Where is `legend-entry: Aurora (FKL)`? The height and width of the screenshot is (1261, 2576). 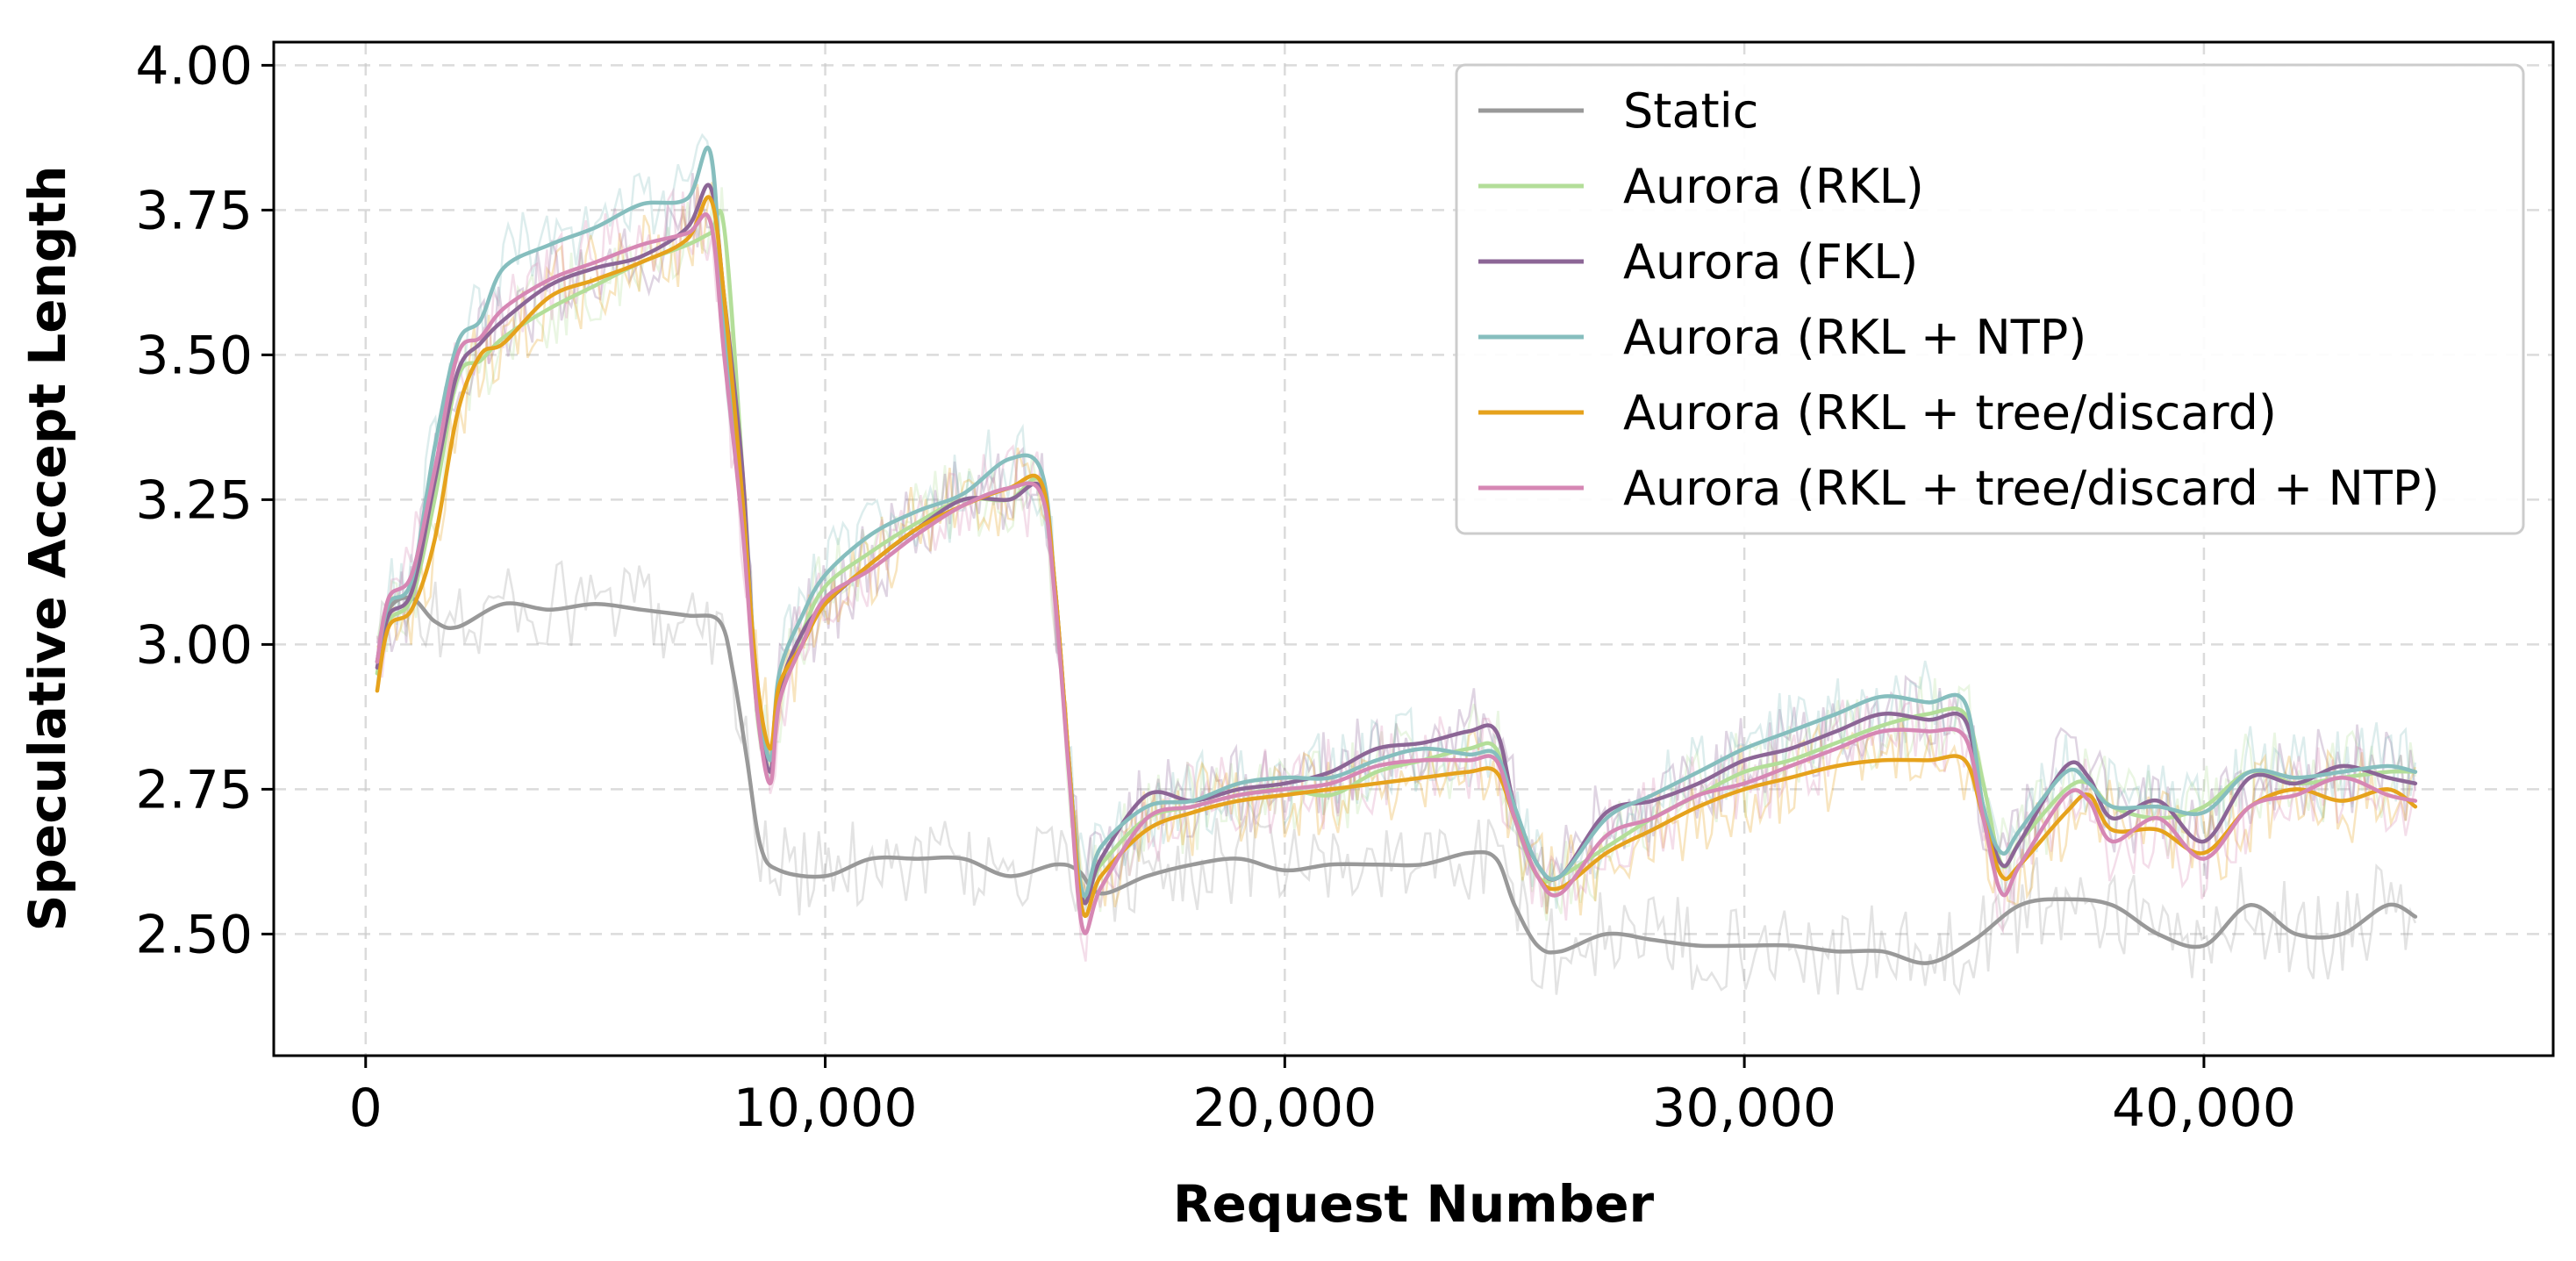
legend-entry: Aurora (FKL) is located at coordinates (1770, 262).